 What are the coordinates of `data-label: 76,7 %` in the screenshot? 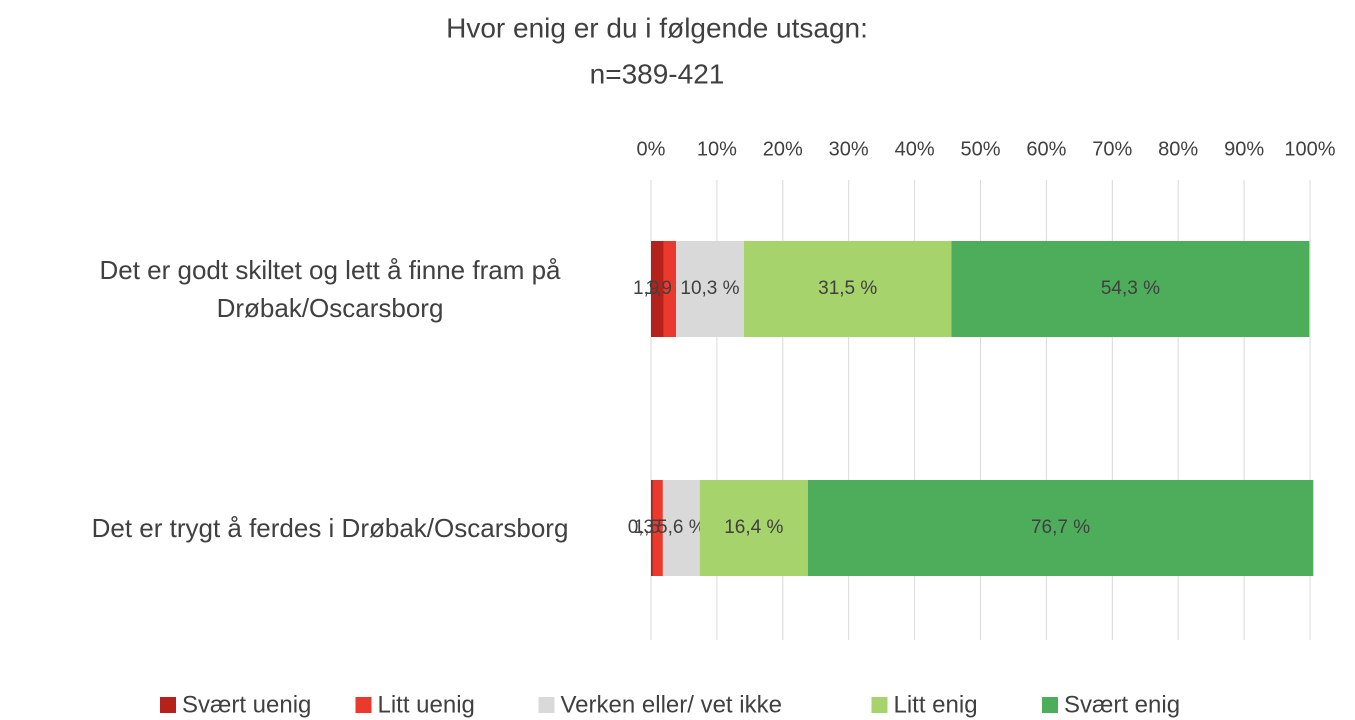 It's located at (1060, 527).